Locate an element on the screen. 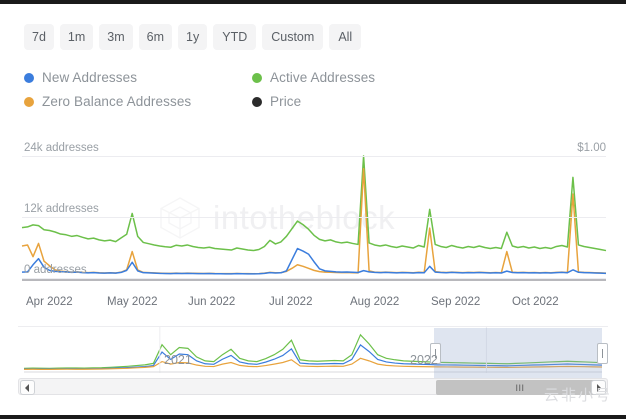  legend-item-new-addresses: New Addresses is located at coordinates (138, 77).